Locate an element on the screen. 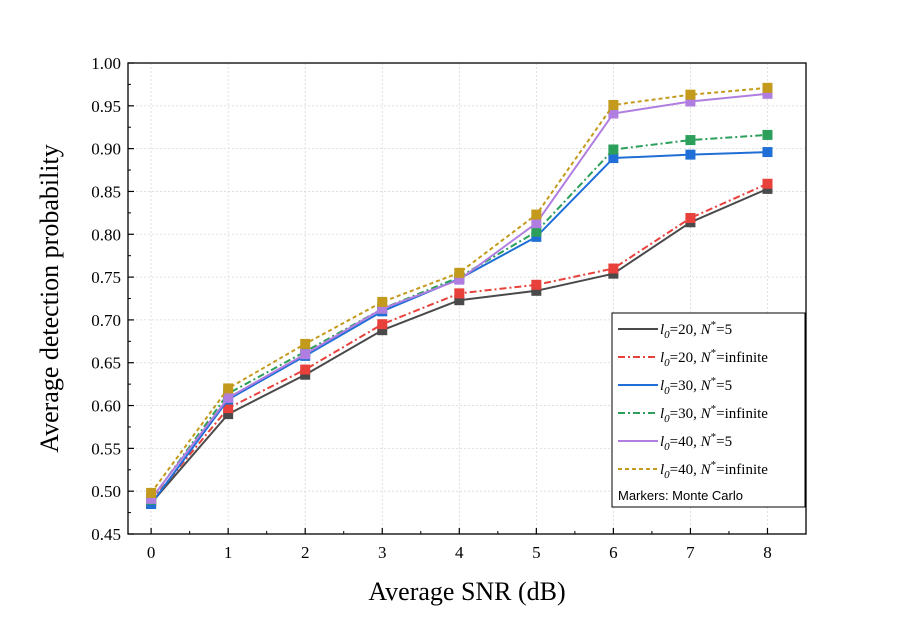 The width and height of the screenshot is (897, 627). legend-item: l0=30, N*=5 is located at coordinates (675, 386).